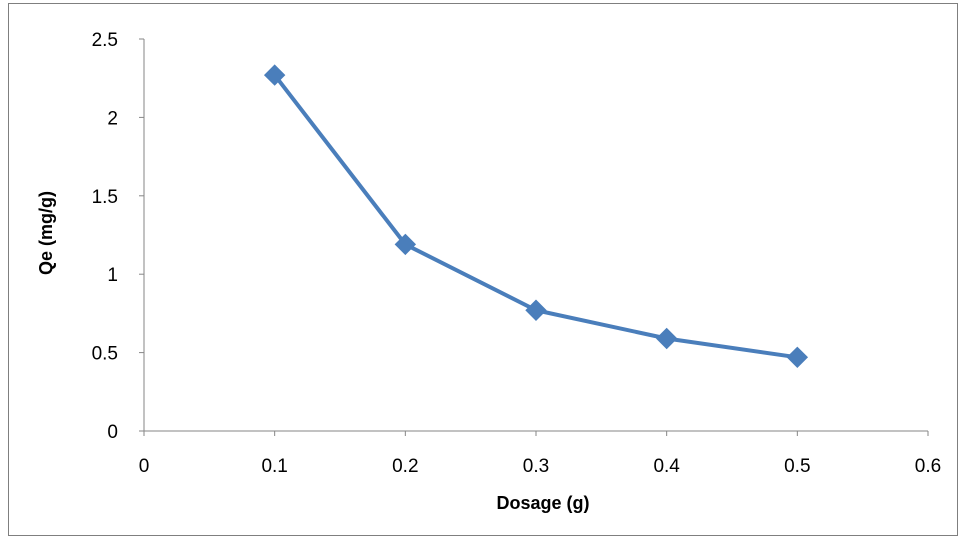 Image resolution: width=961 pixels, height=539 pixels. Describe the element at coordinates (105, 40) in the screenshot. I see `y-tick-label: 2.5` at that location.